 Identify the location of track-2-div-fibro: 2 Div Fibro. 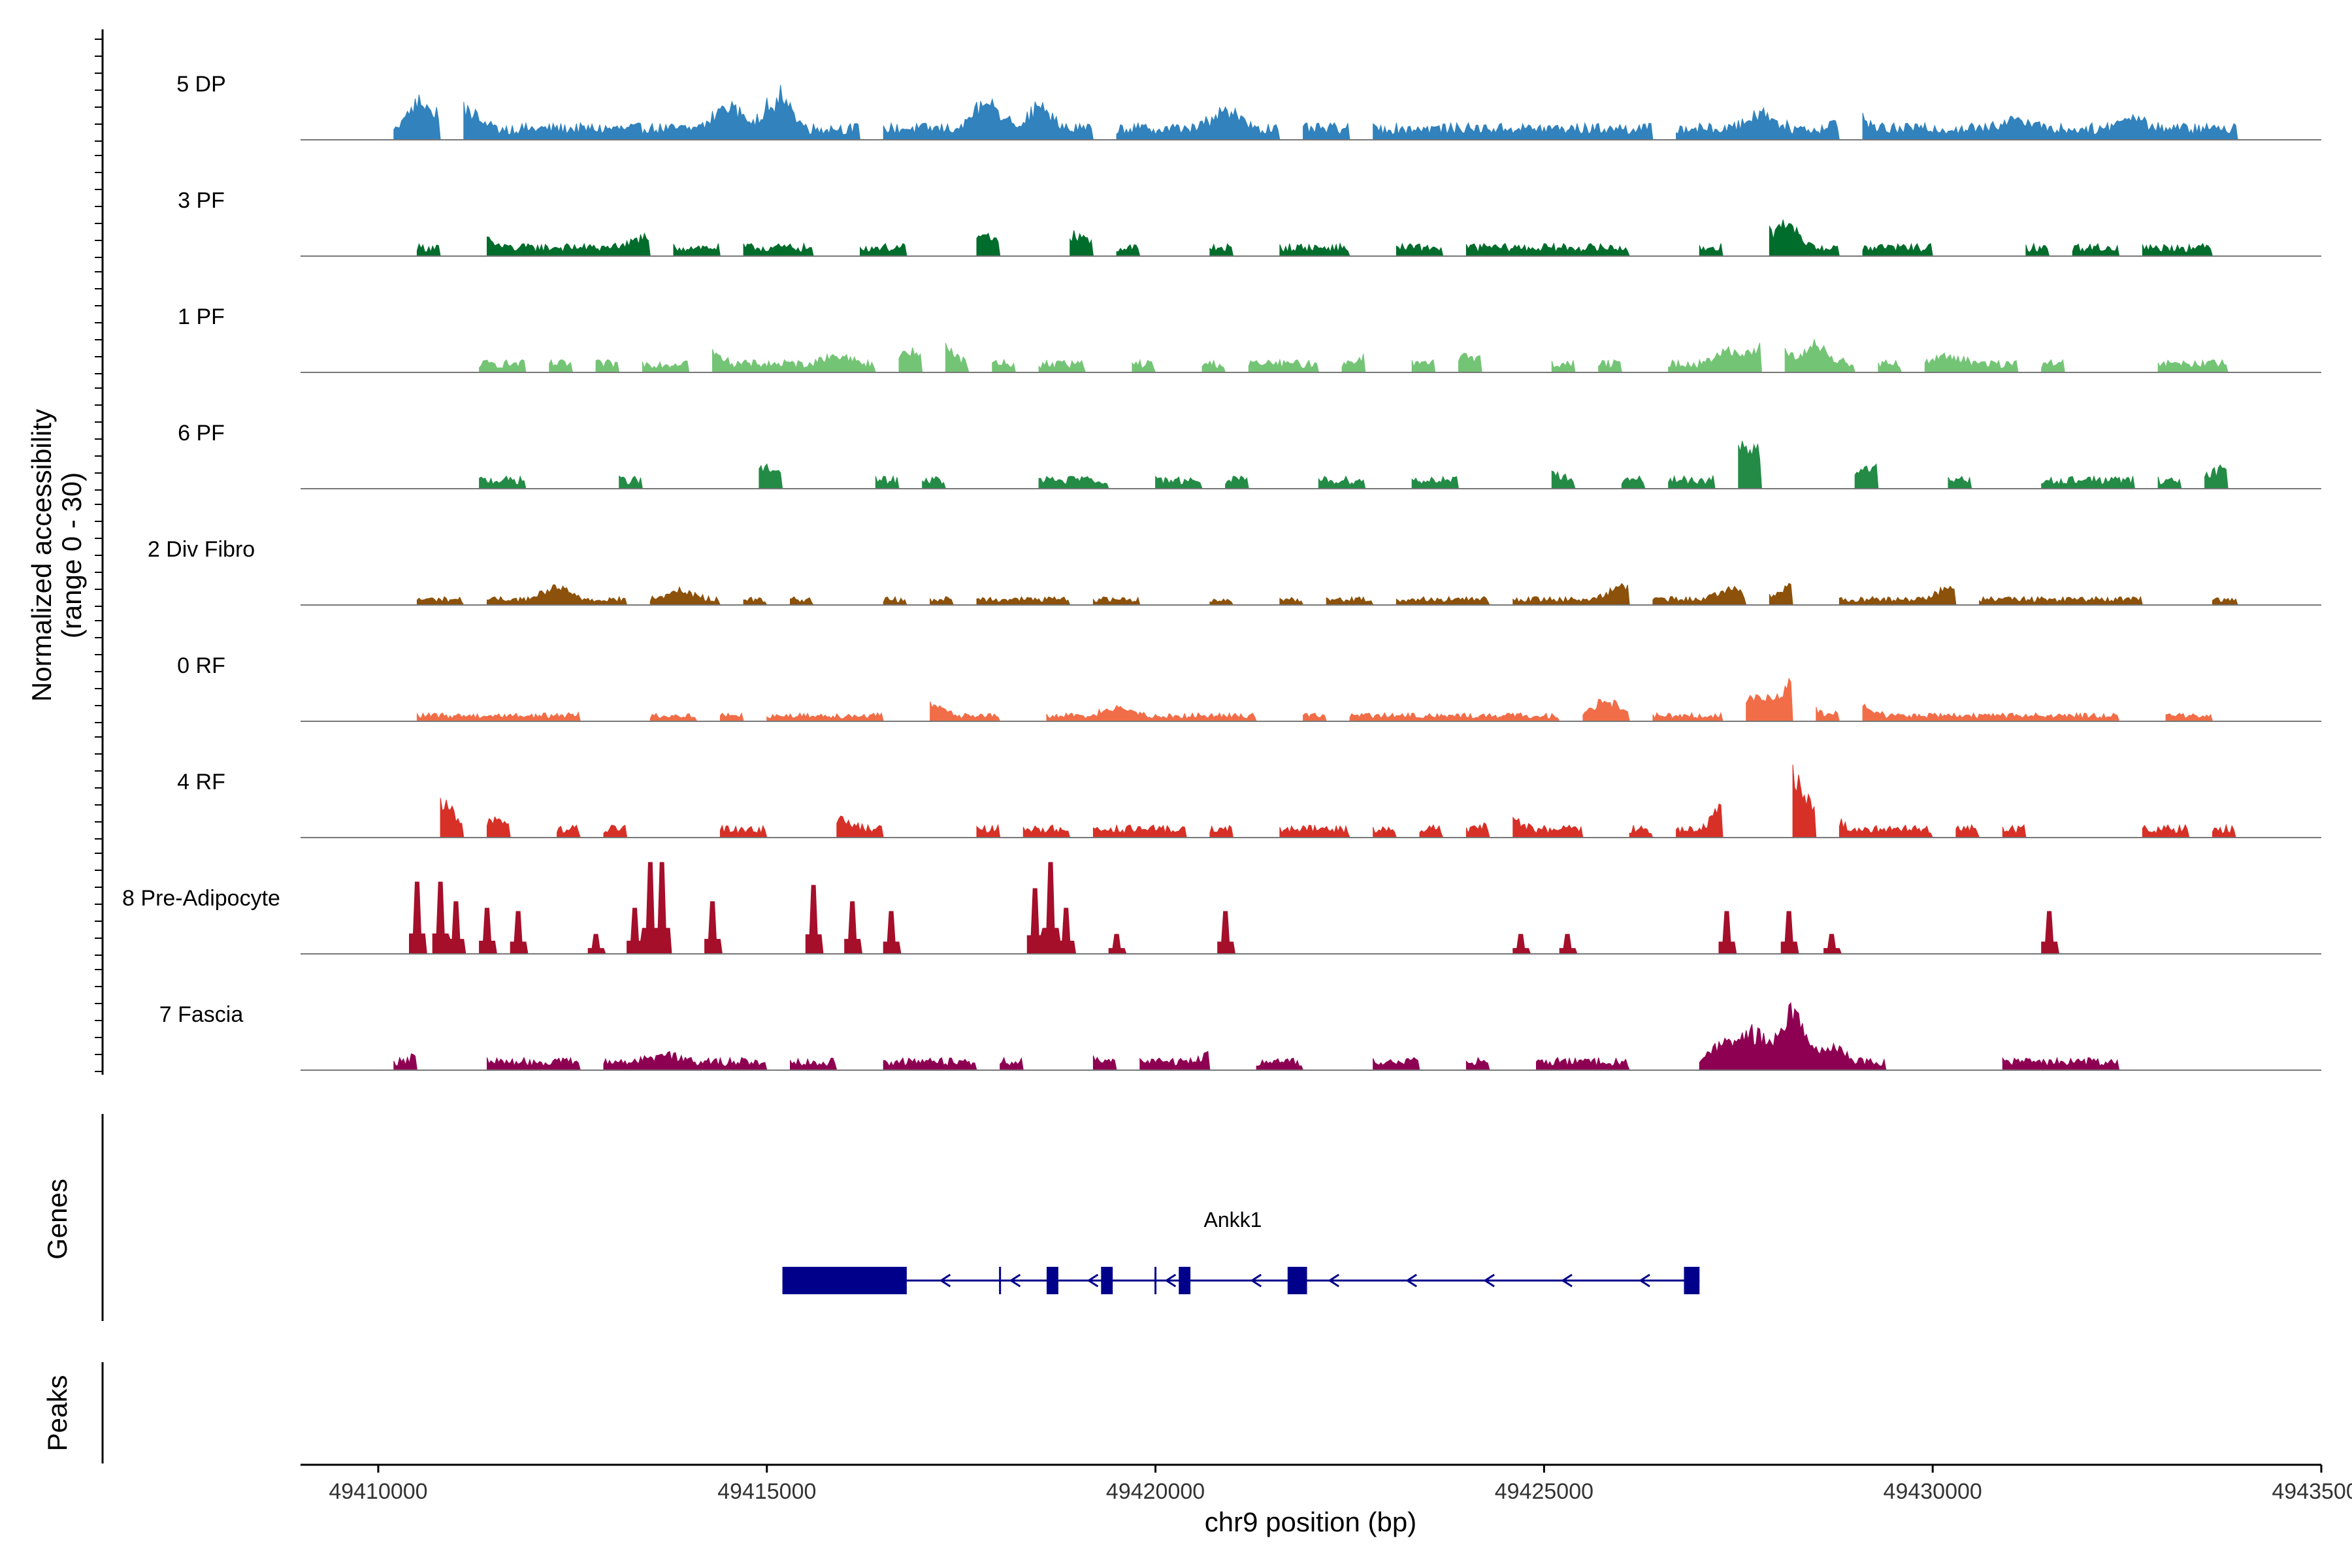
(1234, 571).